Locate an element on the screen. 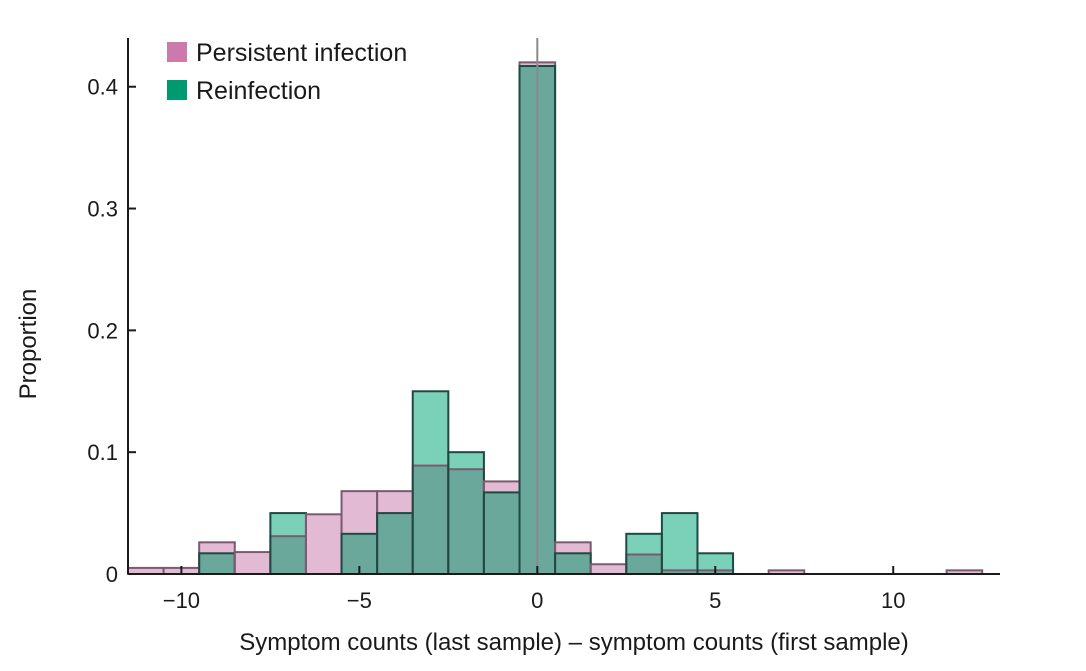 This screenshot has height=671, width=1086. bar-overlap-bin--1 is located at coordinates (501, 533).